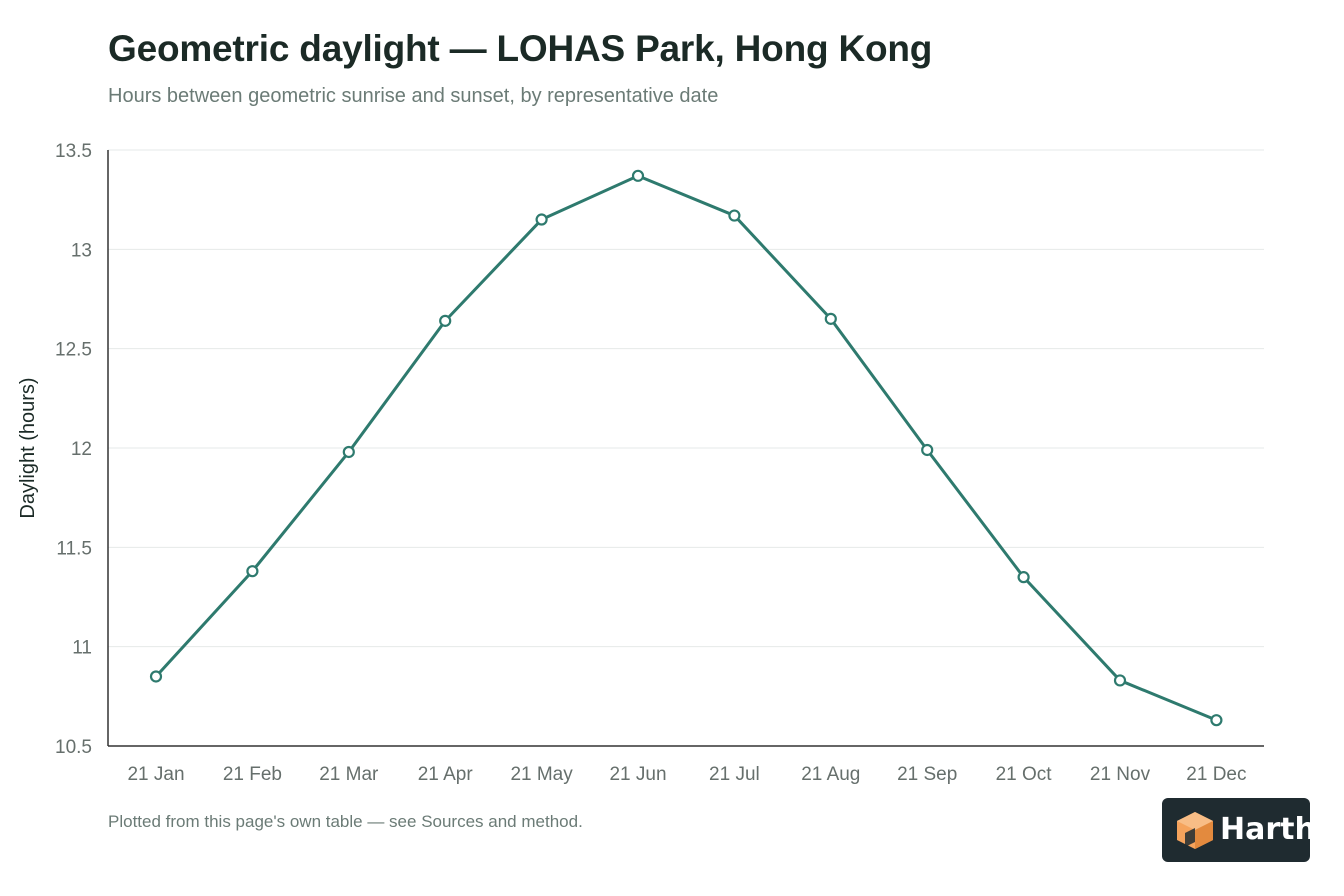 The width and height of the screenshot is (1344, 896). What do you see at coordinates (349, 774) in the screenshot?
I see `x-tick-label: 21 Mar` at bounding box center [349, 774].